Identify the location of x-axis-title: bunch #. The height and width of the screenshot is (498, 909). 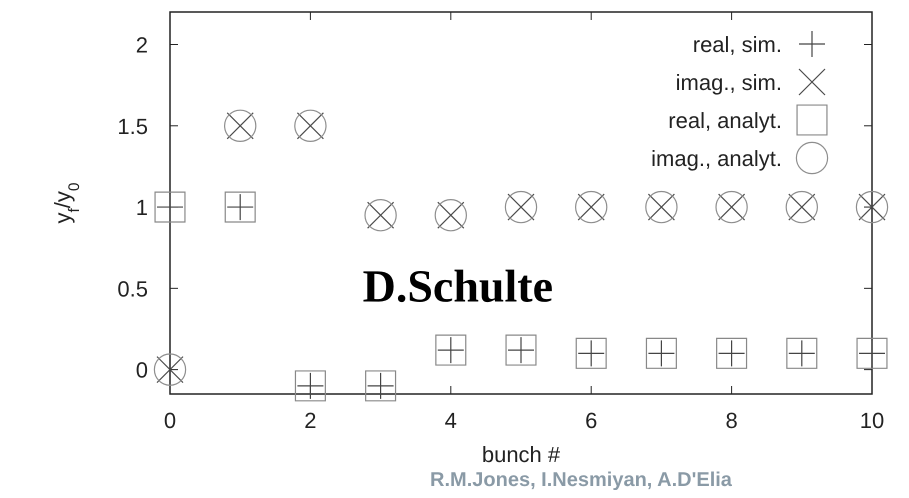
(521, 454).